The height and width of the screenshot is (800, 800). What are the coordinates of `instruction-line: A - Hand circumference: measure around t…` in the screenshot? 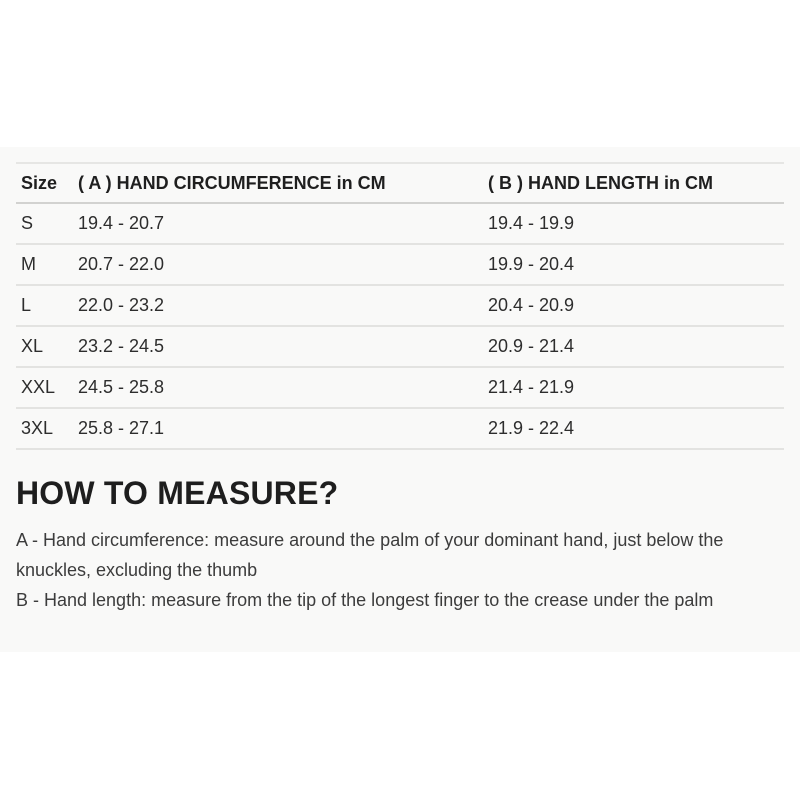 It's located at (370, 539).